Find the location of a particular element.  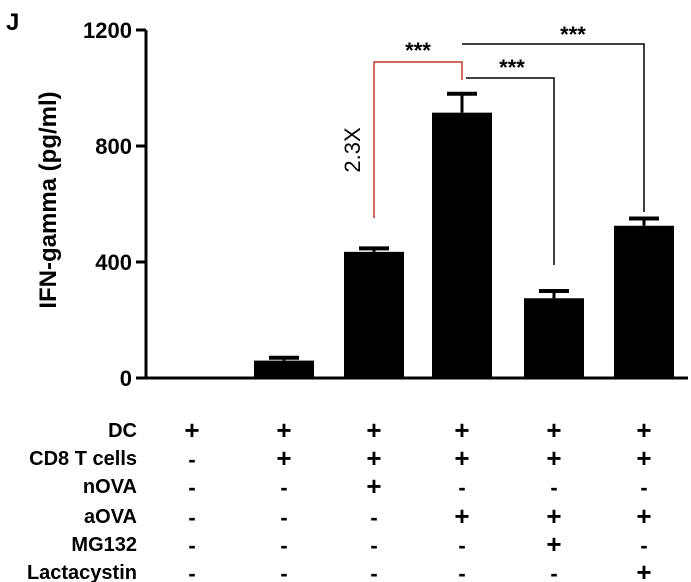

y-tick-label: 800 is located at coordinates (113, 146).